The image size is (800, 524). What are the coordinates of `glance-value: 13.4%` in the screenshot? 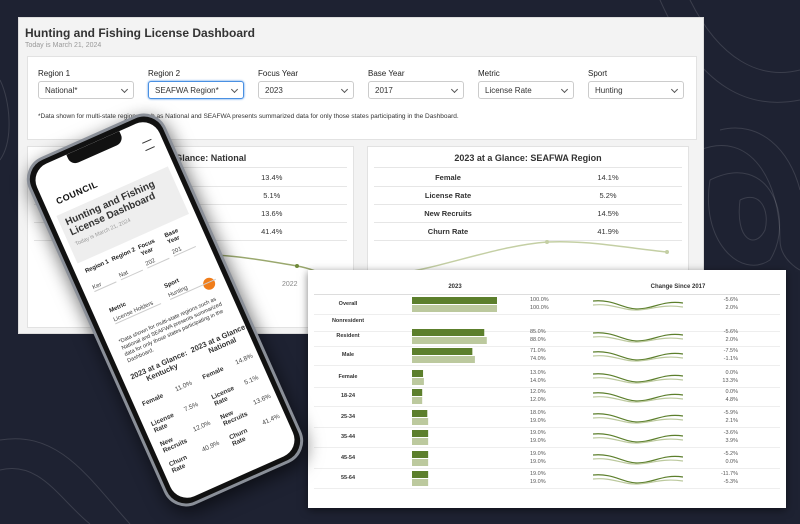 It's located at (272, 177).